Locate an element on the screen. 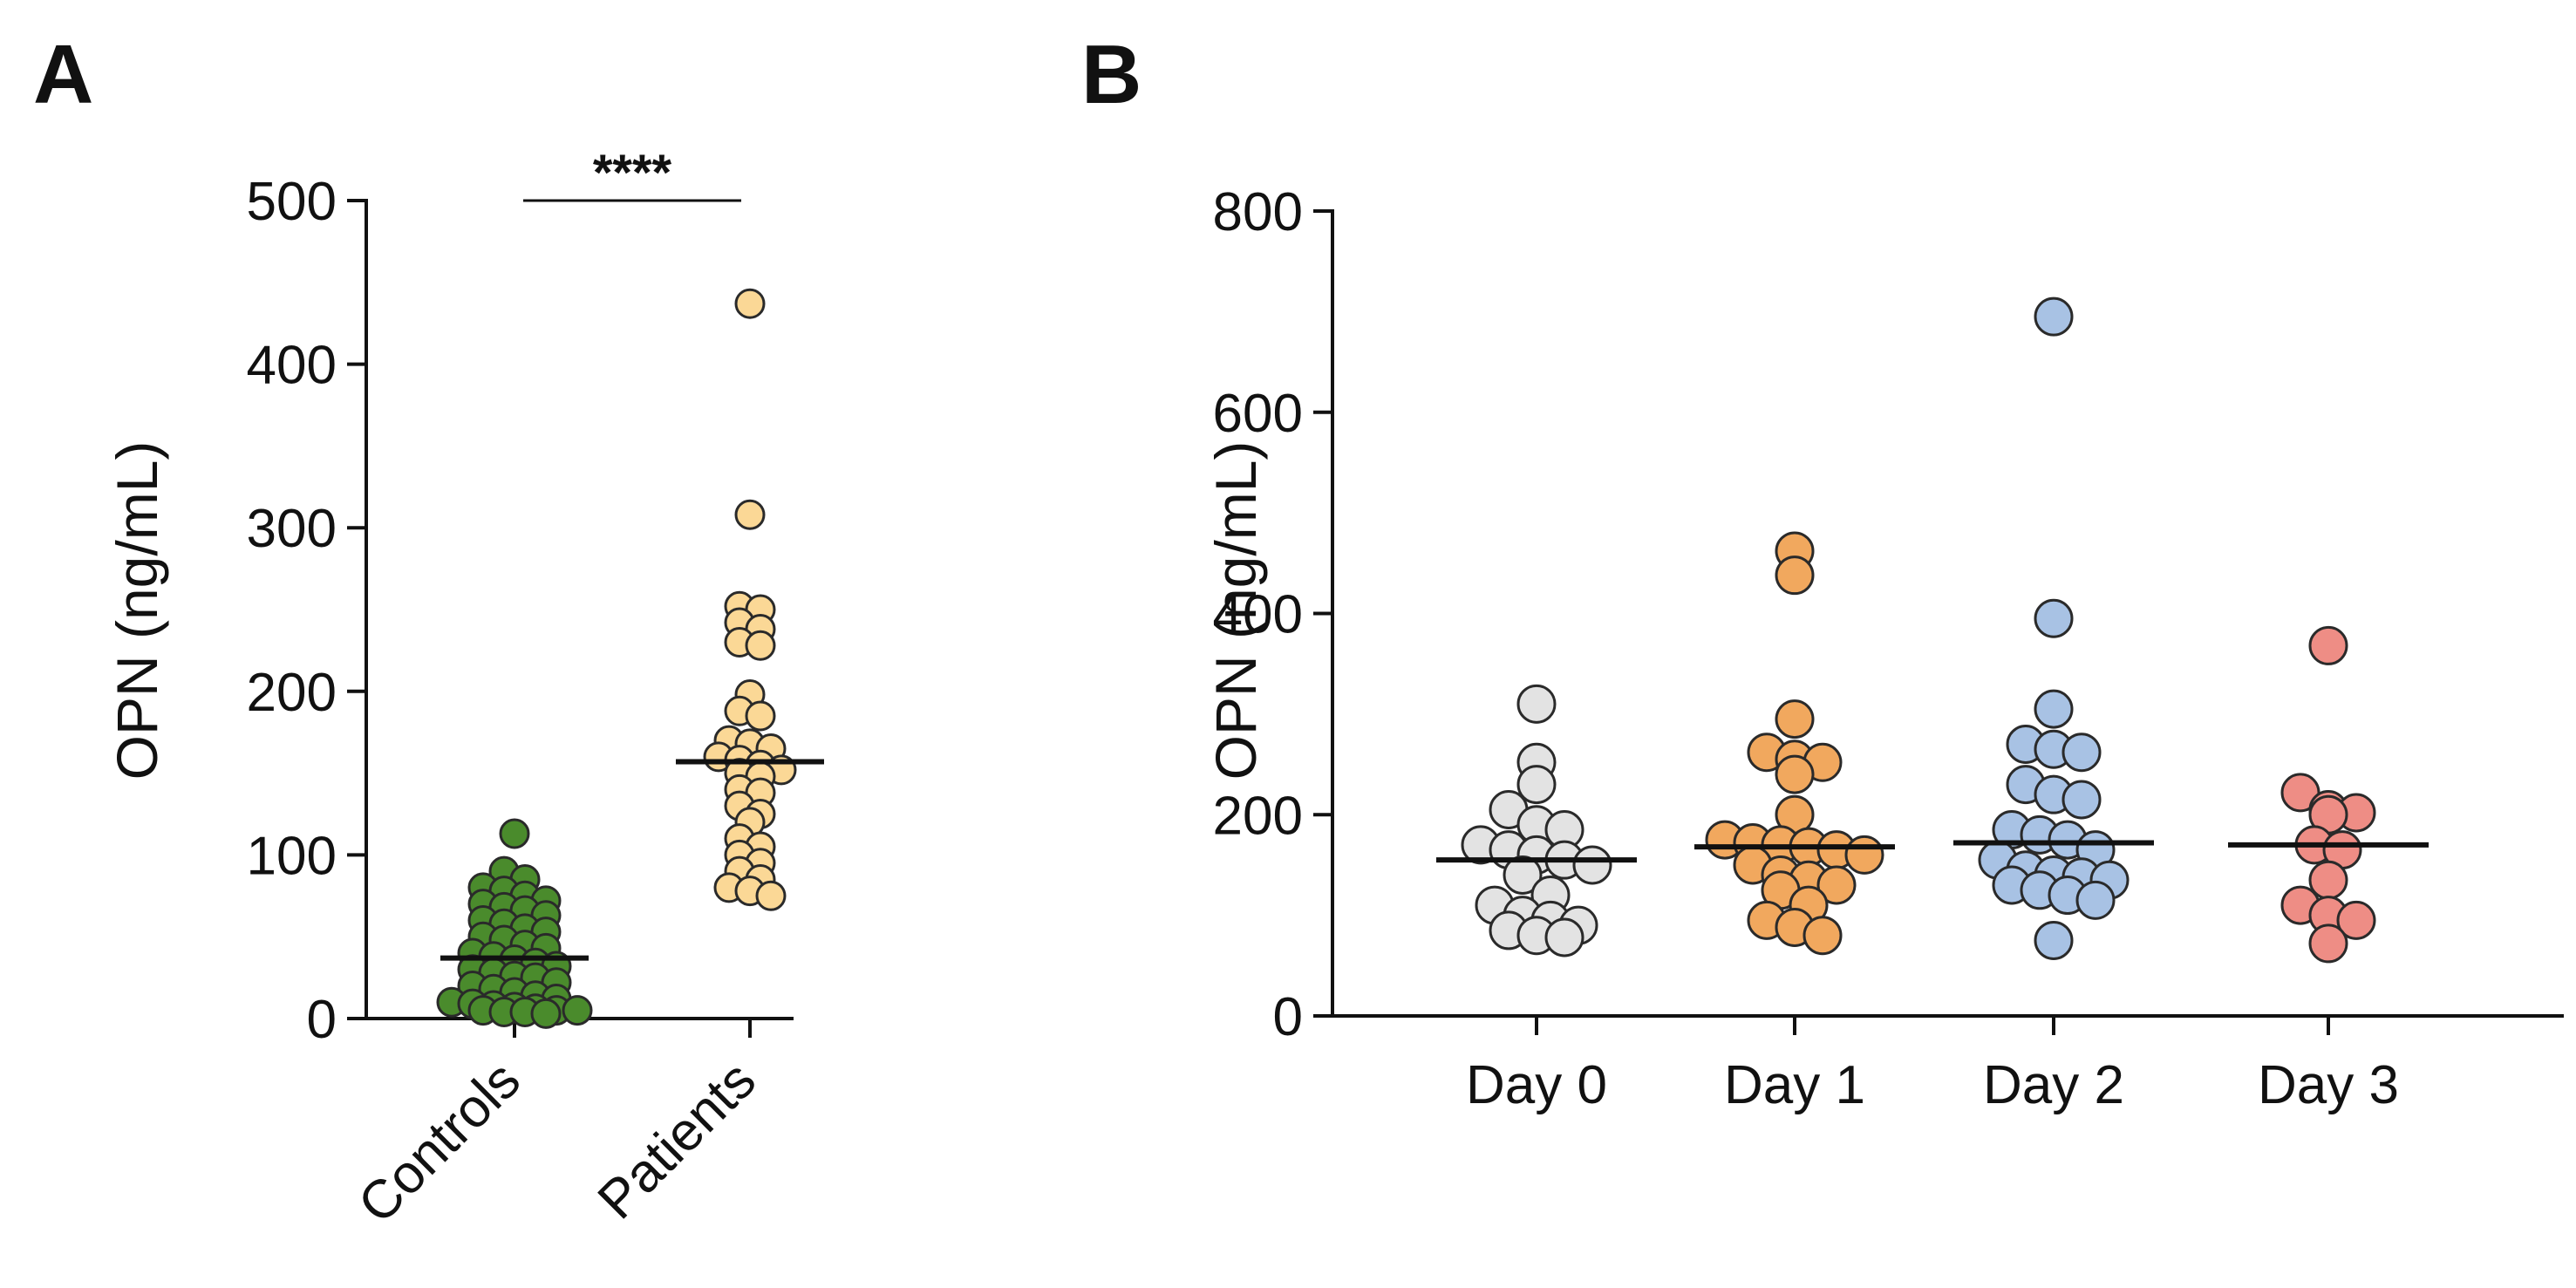 The image size is (2576, 1288). x-category-label: Day 0 is located at coordinates (1537, 1085).